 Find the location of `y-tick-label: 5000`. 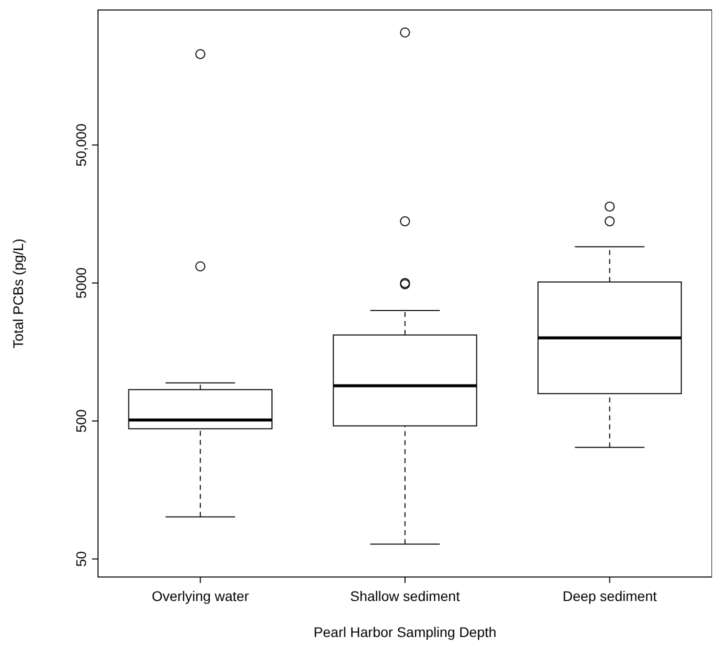

y-tick-label: 5000 is located at coordinates (81, 283).